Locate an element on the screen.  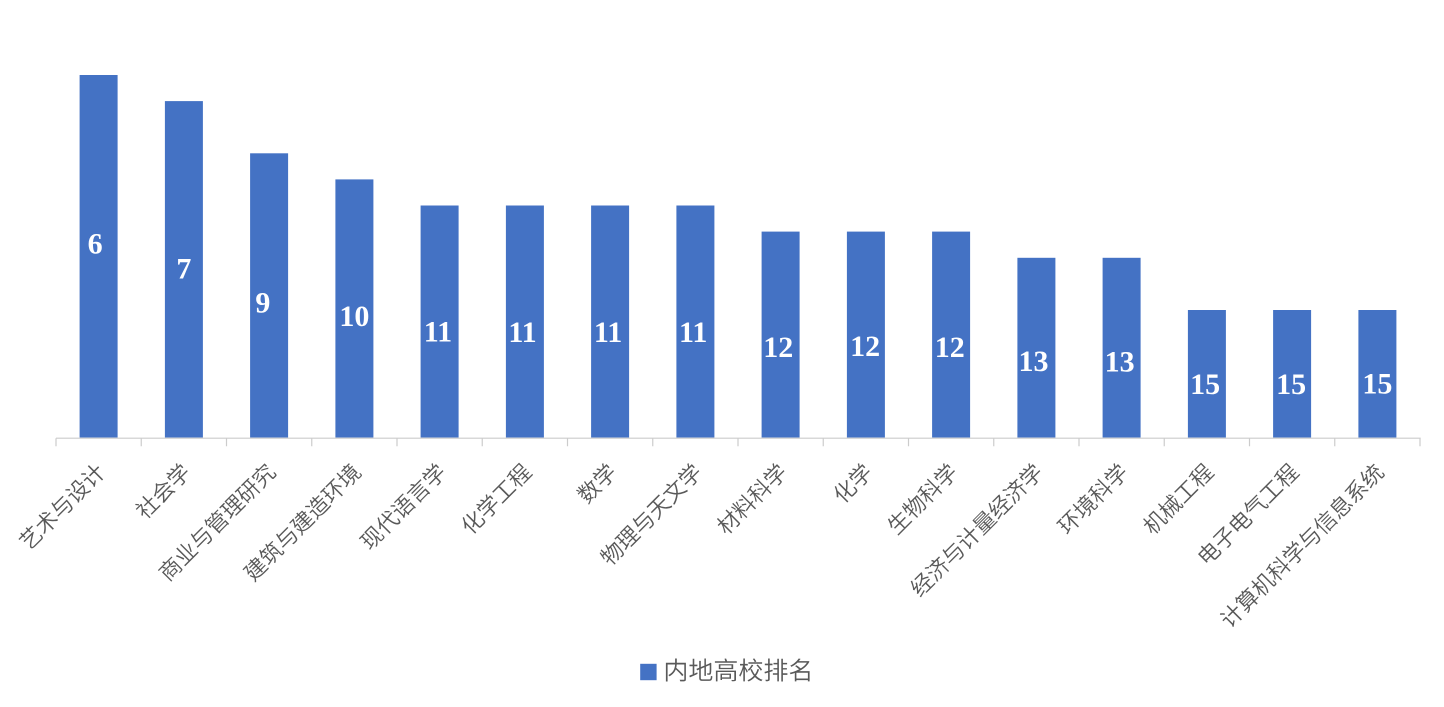
svg-text: 10 is located at coordinates (354, 316).